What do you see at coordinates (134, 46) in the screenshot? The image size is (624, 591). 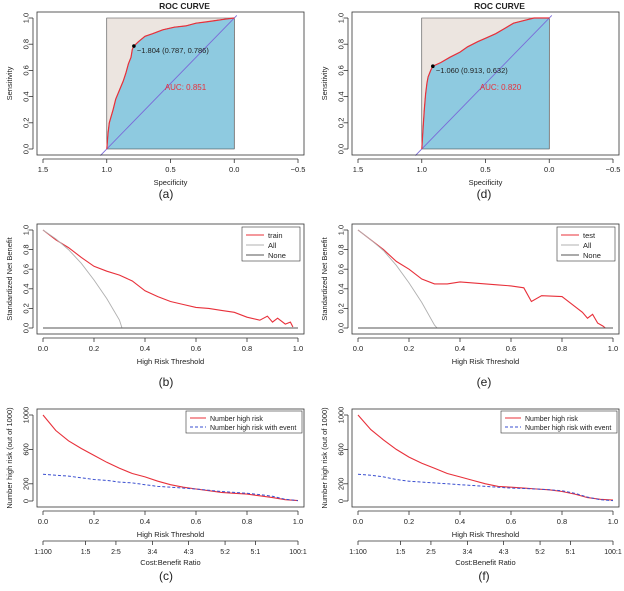 I see `threshold-point` at bounding box center [134, 46].